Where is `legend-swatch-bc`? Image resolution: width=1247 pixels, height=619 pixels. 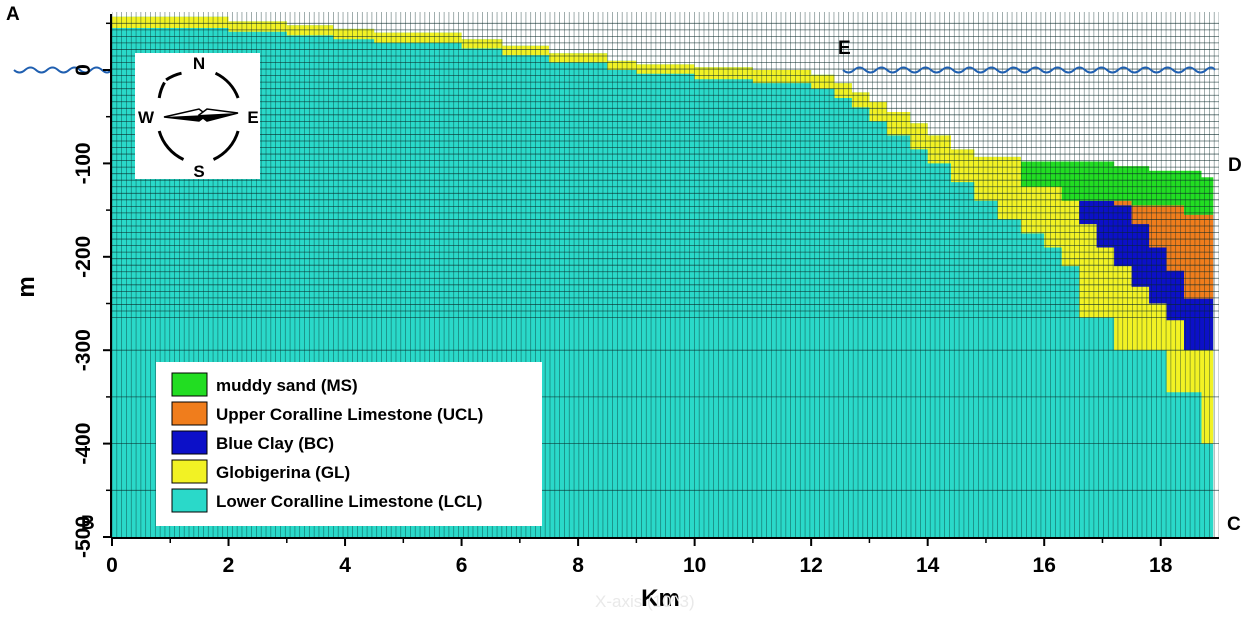
legend-swatch-bc is located at coordinates (189, 442).